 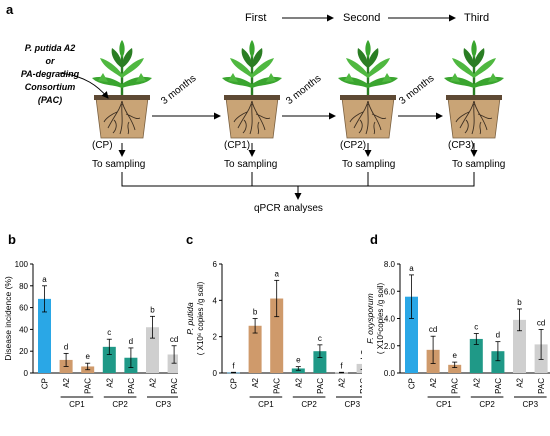 I want to click on inoculation-arrow, so click(x=84, y=85).